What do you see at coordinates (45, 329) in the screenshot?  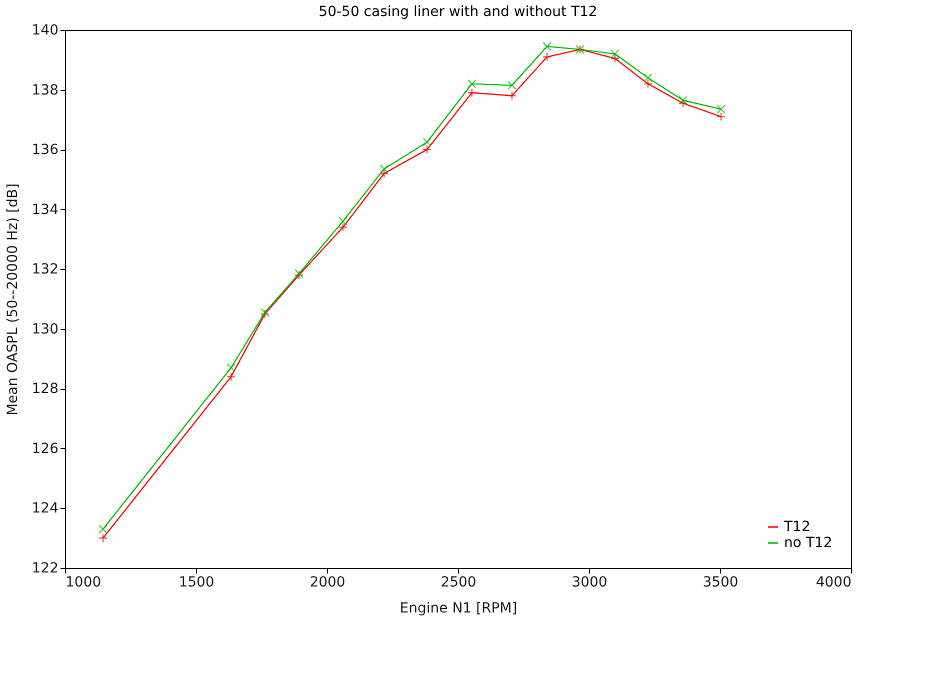 I see `y-tick-label: 130` at bounding box center [45, 329].